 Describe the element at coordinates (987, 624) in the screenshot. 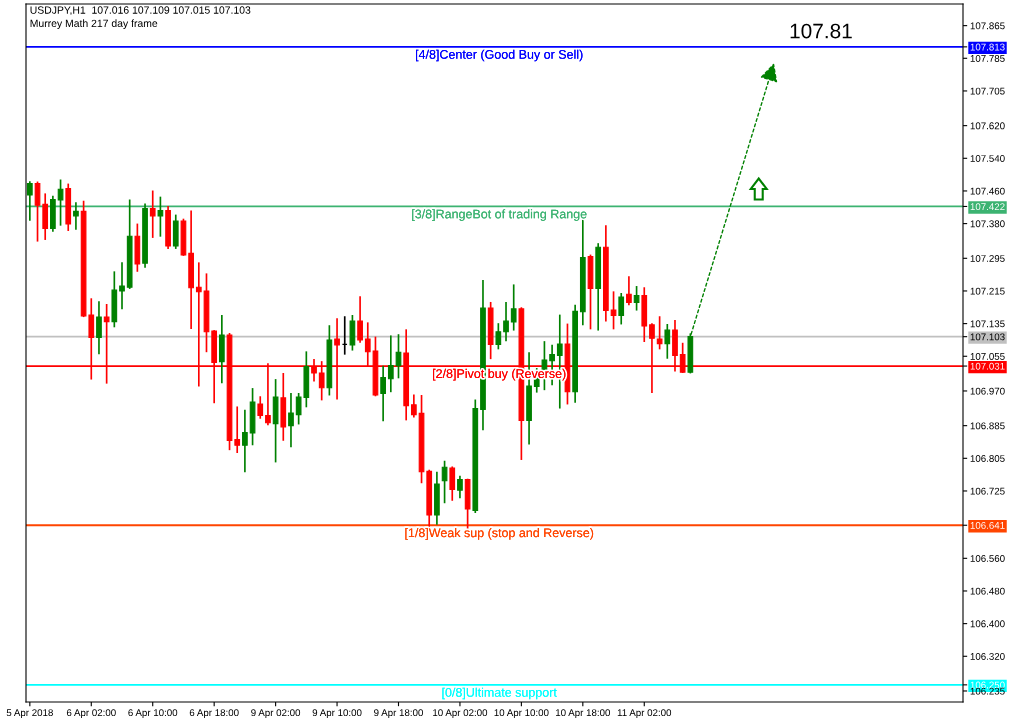

I see `y-tick-label: 106.400` at that location.